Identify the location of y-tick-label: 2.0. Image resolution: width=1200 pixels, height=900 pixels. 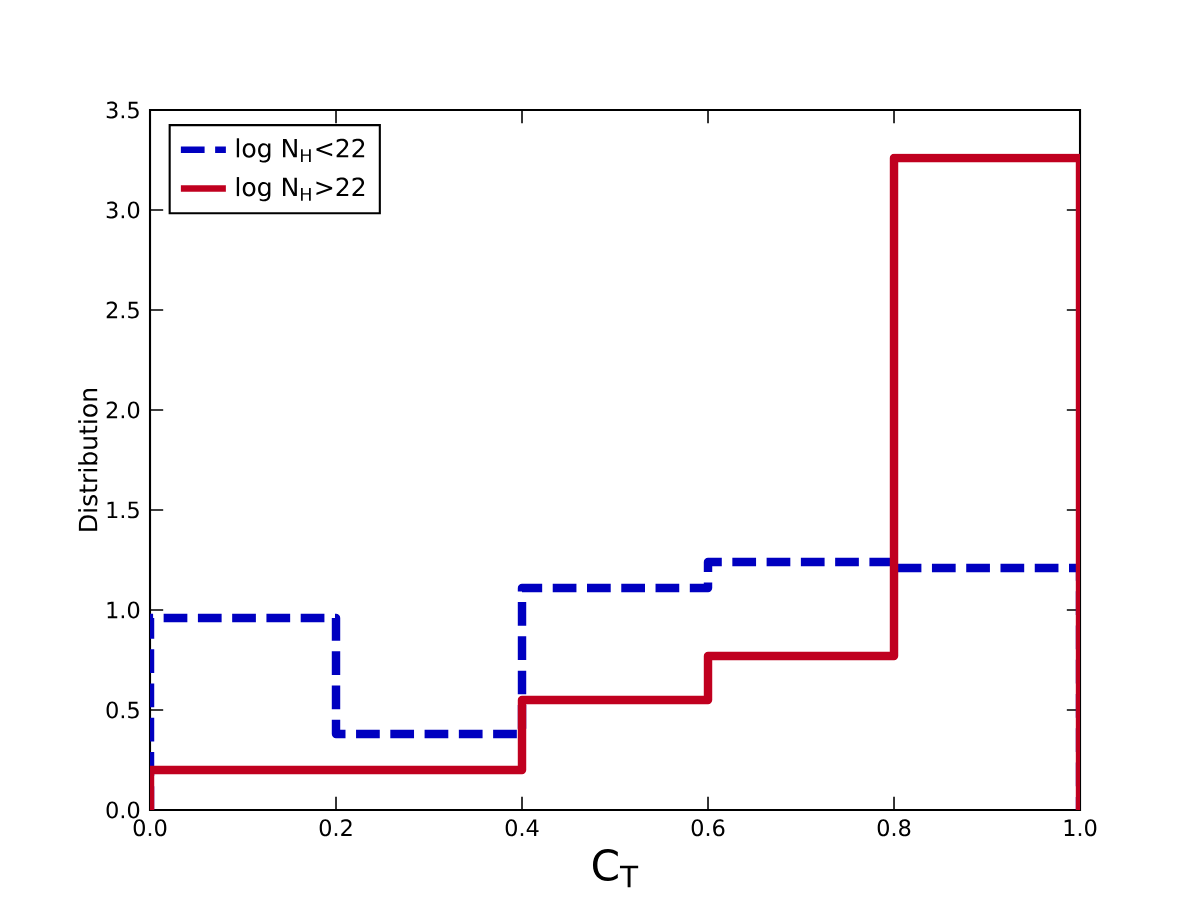
(123, 410).